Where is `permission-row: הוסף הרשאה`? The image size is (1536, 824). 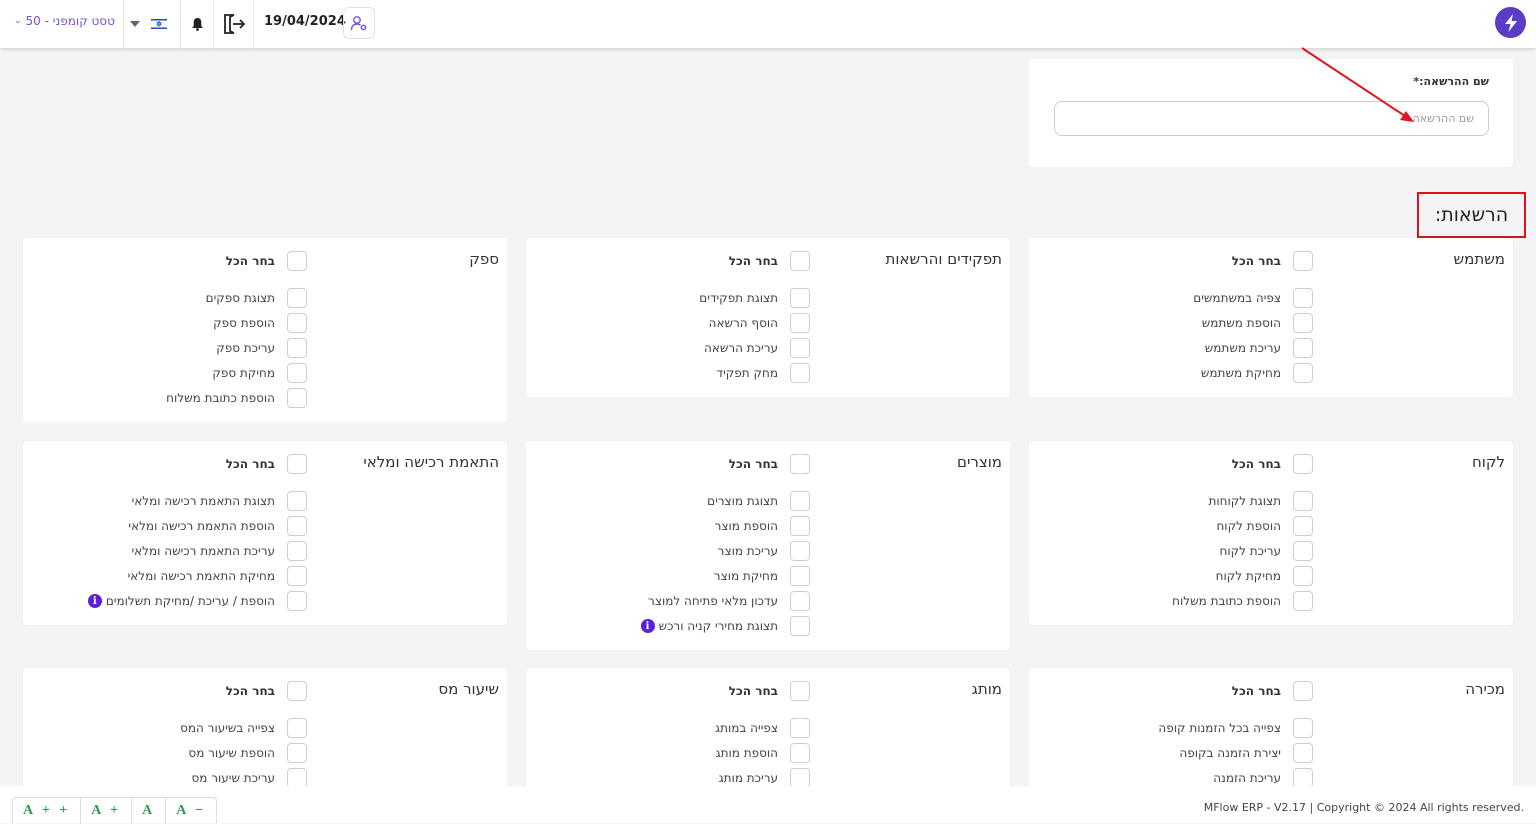
permission-row: הוסף הרשאה is located at coordinates (759, 323).